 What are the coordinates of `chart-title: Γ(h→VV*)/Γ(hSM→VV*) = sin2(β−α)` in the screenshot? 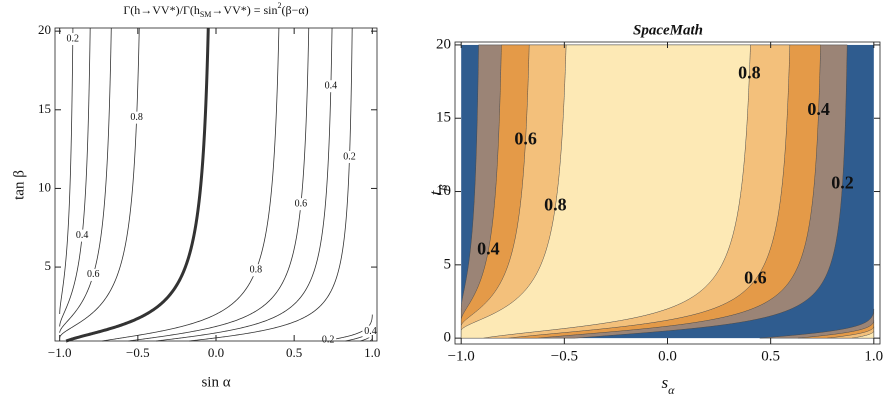 It's located at (215, 10).